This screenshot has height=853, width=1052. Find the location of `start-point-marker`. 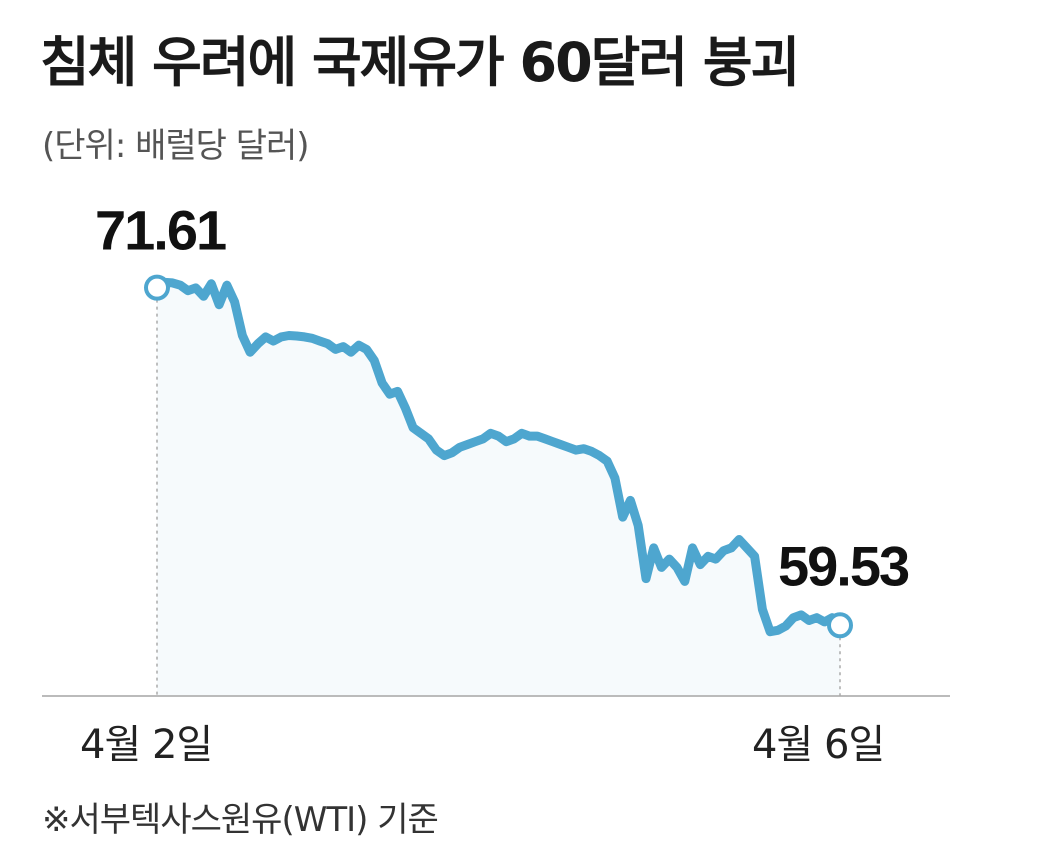

start-point-marker is located at coordinates (157, 287).